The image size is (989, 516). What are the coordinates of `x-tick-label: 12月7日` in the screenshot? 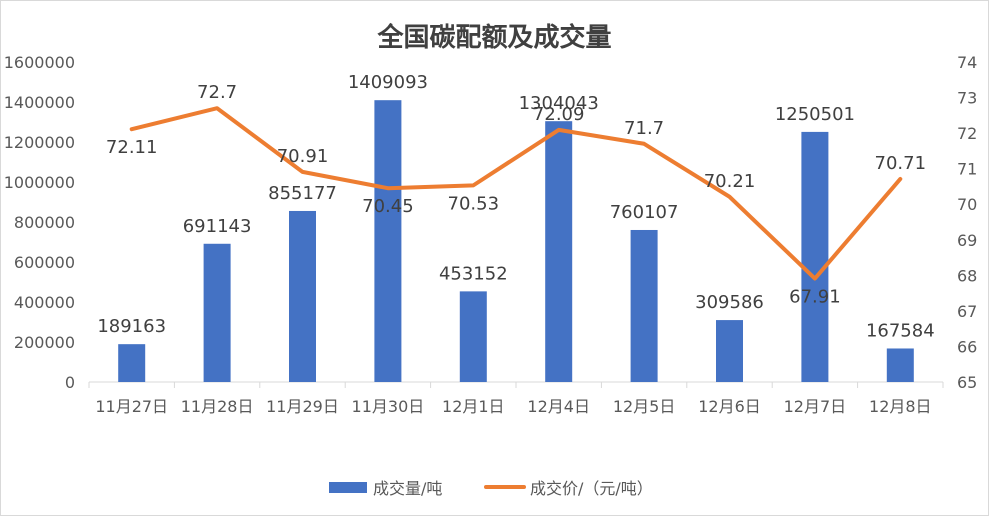 It's located at (815, 406).